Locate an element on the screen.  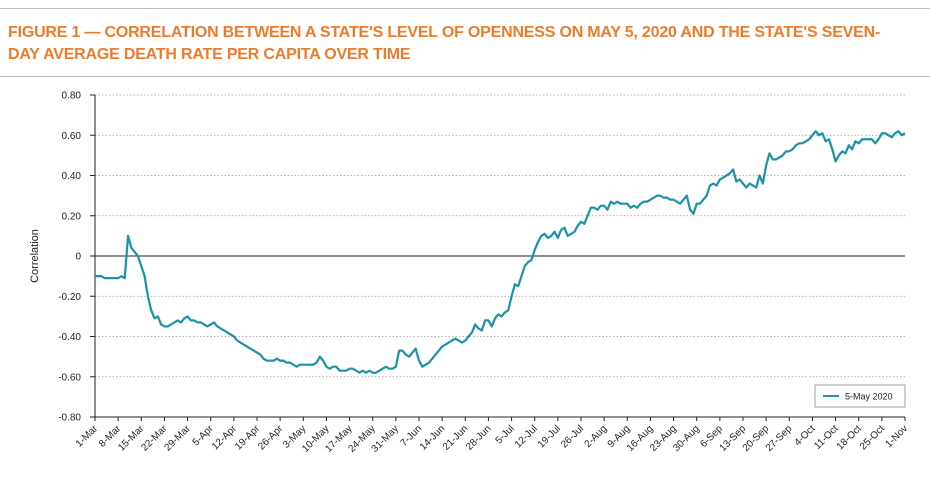
x-tick-label: 1-Nov is located at coordinates (896, 436).